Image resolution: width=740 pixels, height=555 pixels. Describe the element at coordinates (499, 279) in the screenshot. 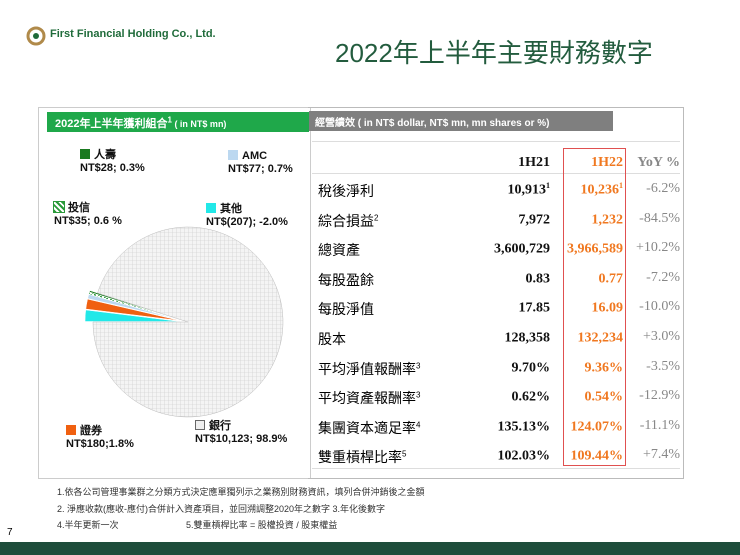

I see `table-row: 每股盈餘 0.83 0.77 -7.2%` at that location.